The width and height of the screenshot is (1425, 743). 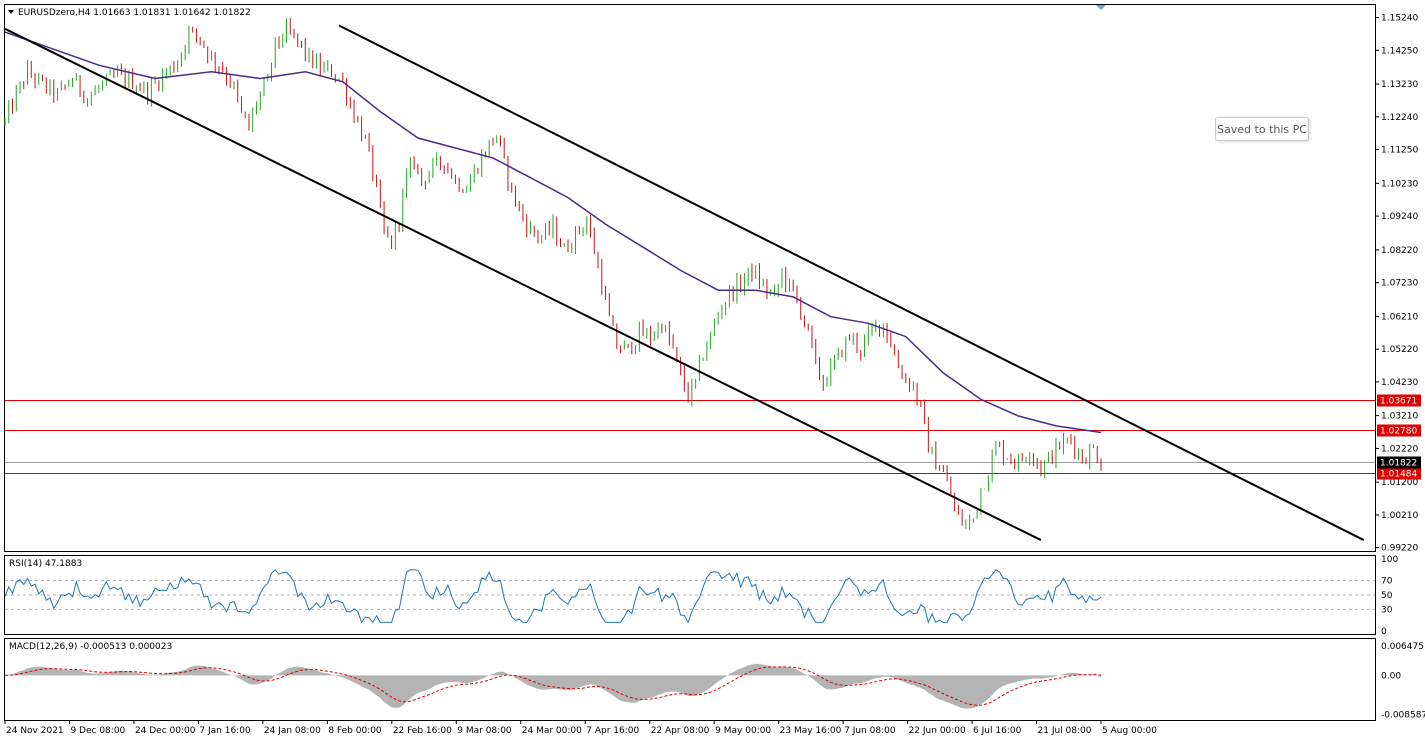 I want to click on macd-tick-label: 0.006475, so click(x=1402, y=647).